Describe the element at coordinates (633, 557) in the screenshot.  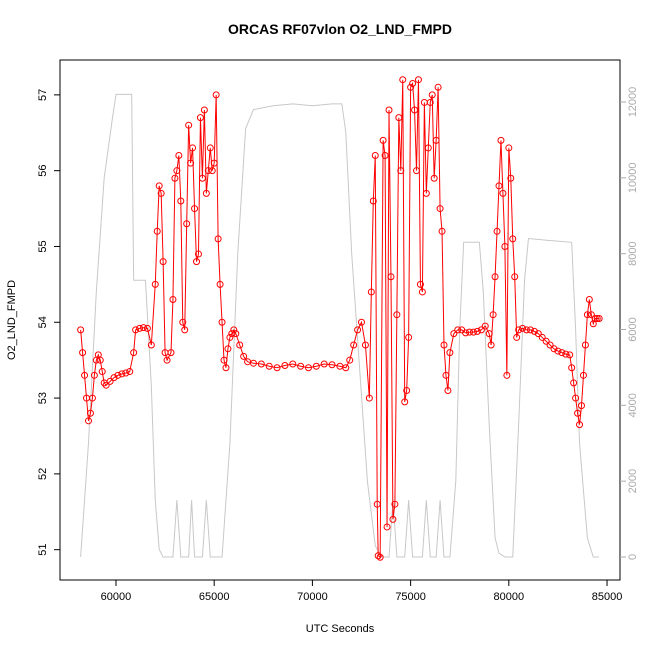
I see `y2-tick-label: 0` at that location.